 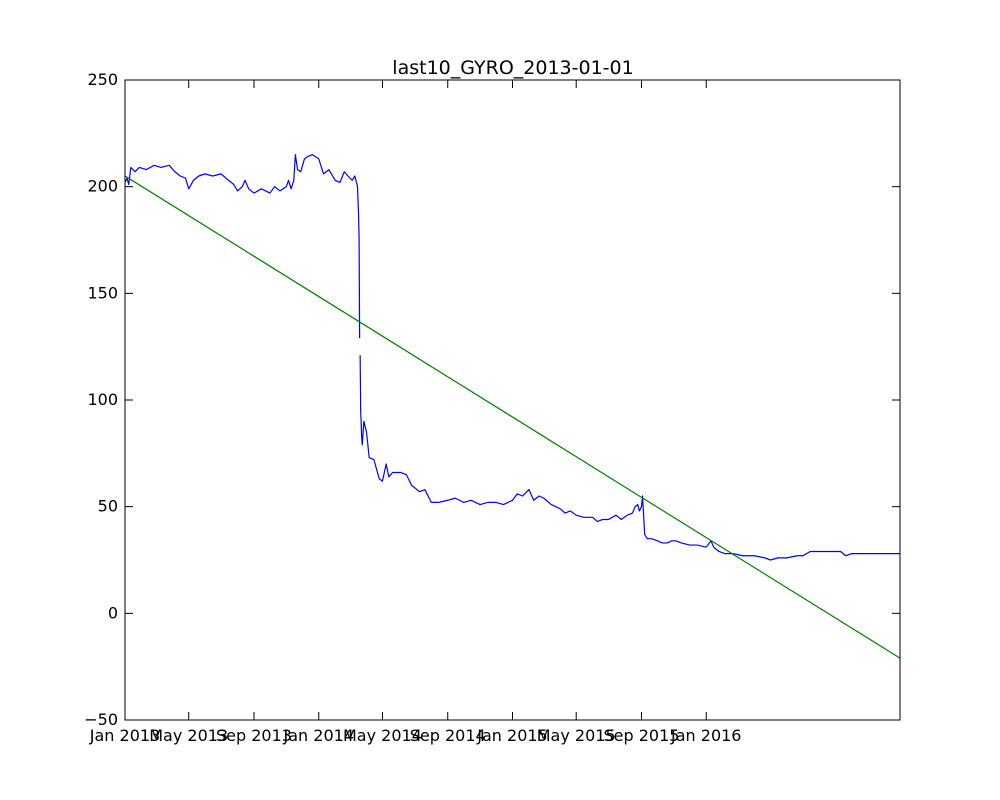 I want to click on y-tick-label: 150, so click(x=102, y=292).